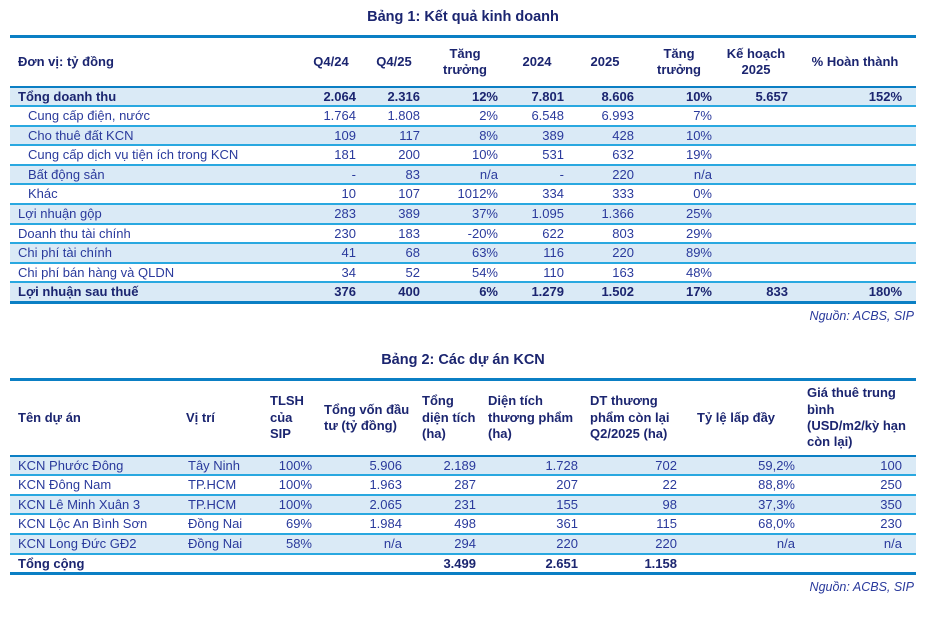  What do you see at coordinates (776, 504) in the screenshot?
I see `cell: 37,3%` at bounding box center [776, 504].